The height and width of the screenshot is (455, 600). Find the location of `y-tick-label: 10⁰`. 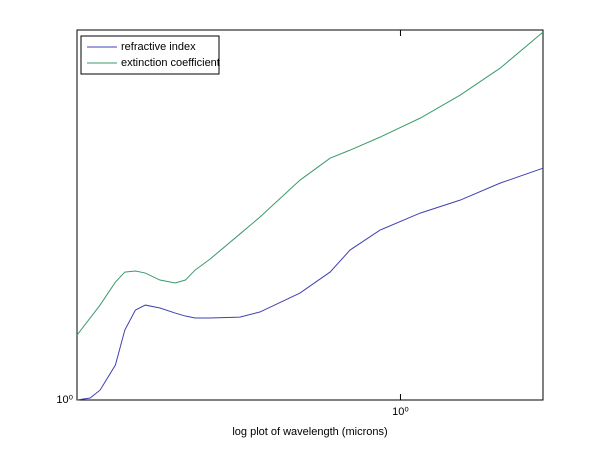

y-tick-label: 10⁰ is located at coordinates (64, 400).